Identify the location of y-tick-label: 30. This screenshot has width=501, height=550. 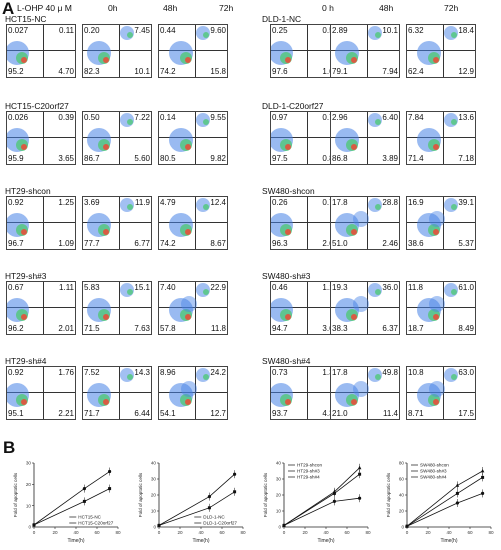
(154, 479).